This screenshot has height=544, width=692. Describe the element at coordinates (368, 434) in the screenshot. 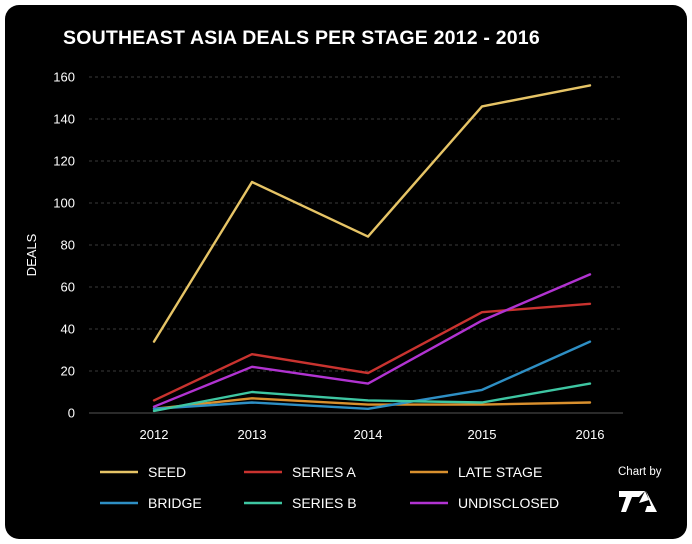

I see `x-tick-label: 2014` at that location.